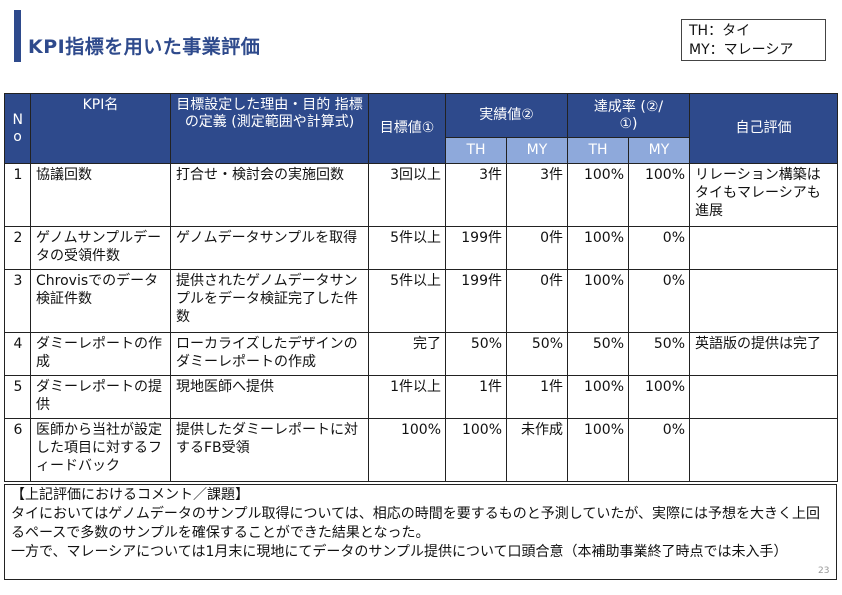 The image size is (842, 595). Describe the element at coordinates (144, 47) in the screenshot. I see `page-title: KPI指標を用いた事業評価` at that location.